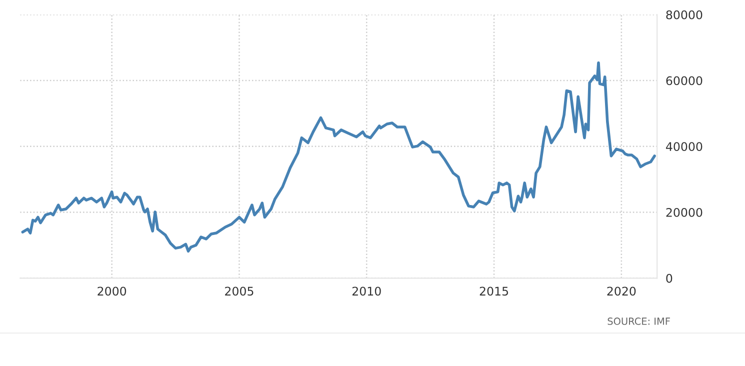 This screenshot has width=745, height=366. Describe the element at coordinates (684, 212) in the screenshot. I see `y-tick-label: 20000` at that location.